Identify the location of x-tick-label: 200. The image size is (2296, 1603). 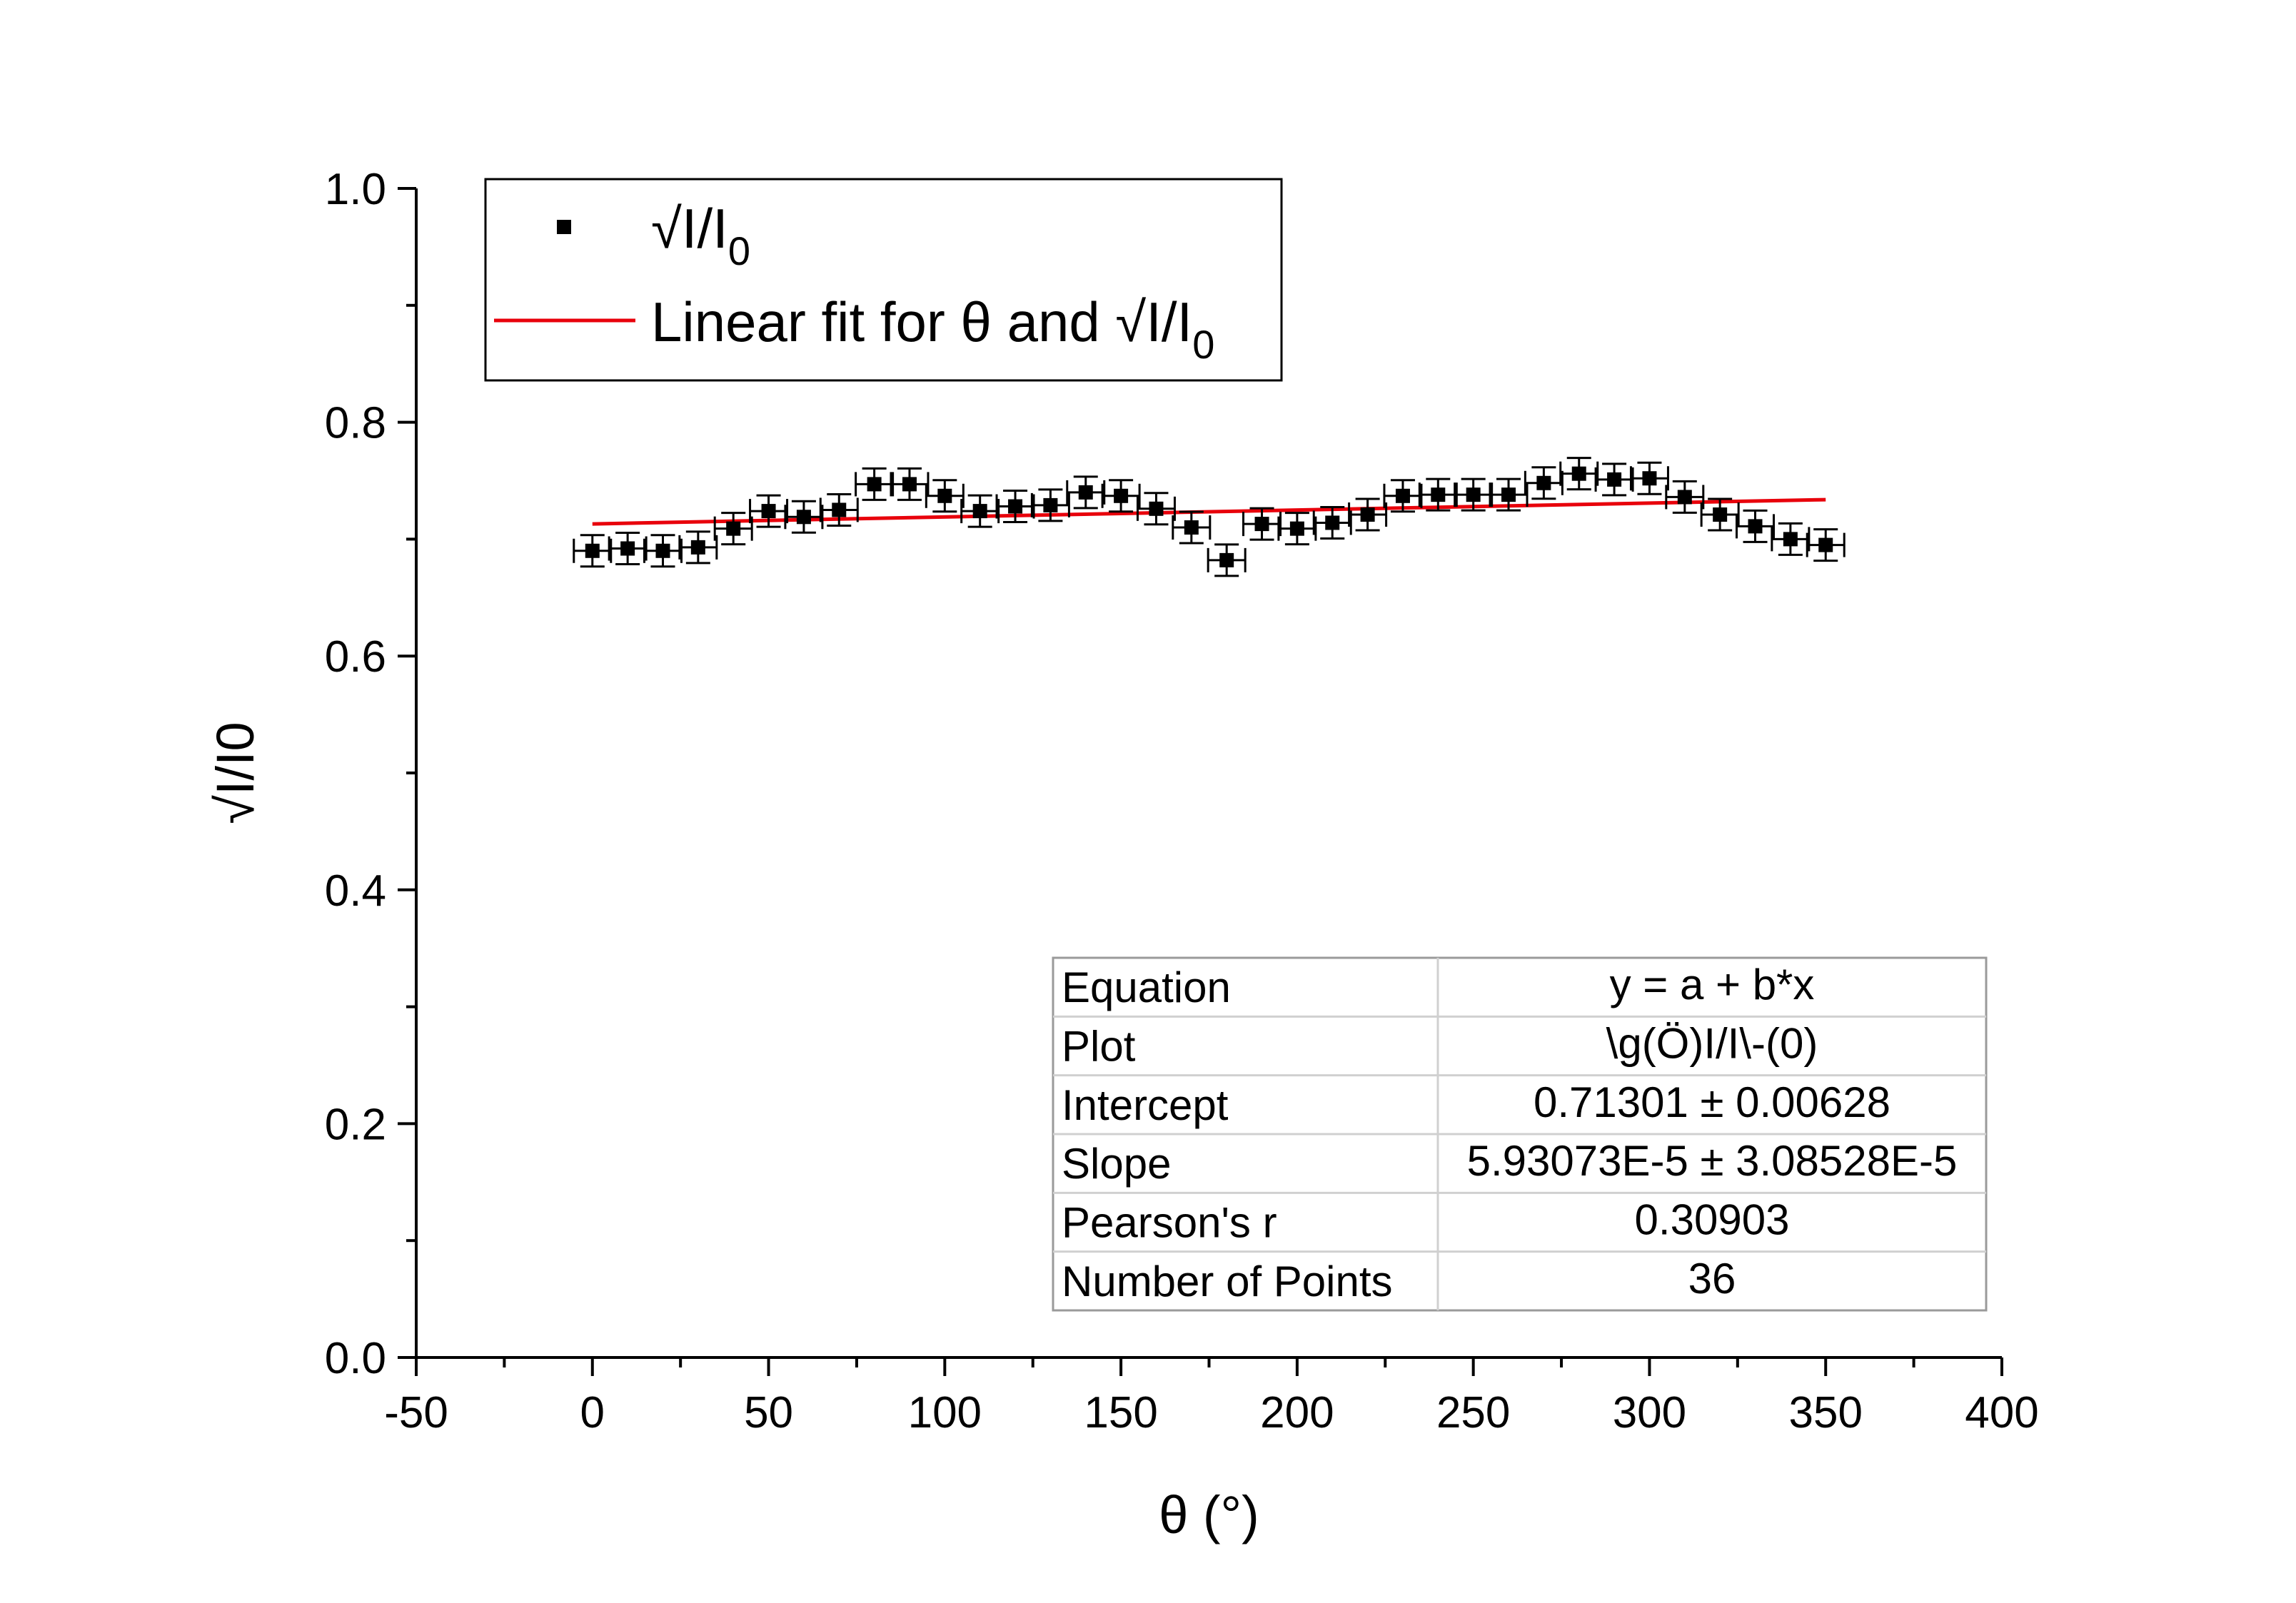
(1297, 1412).